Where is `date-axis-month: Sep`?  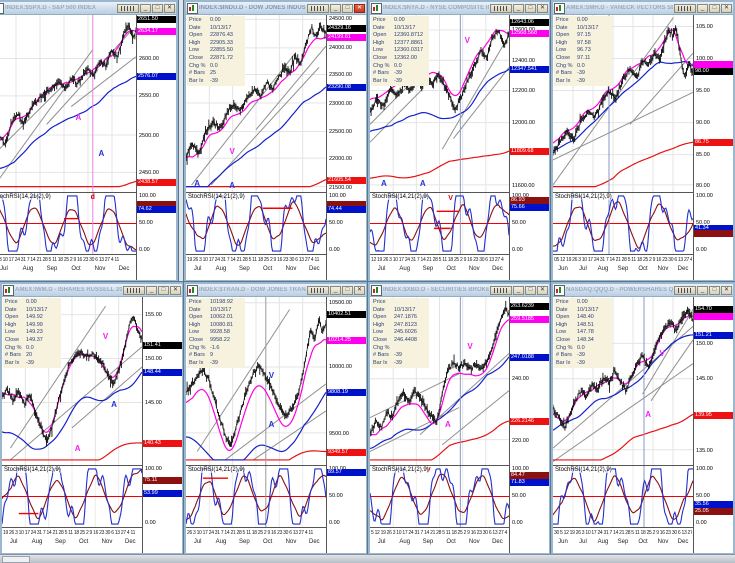
date-axis-month: Sep is located at coordinates (428, 269).